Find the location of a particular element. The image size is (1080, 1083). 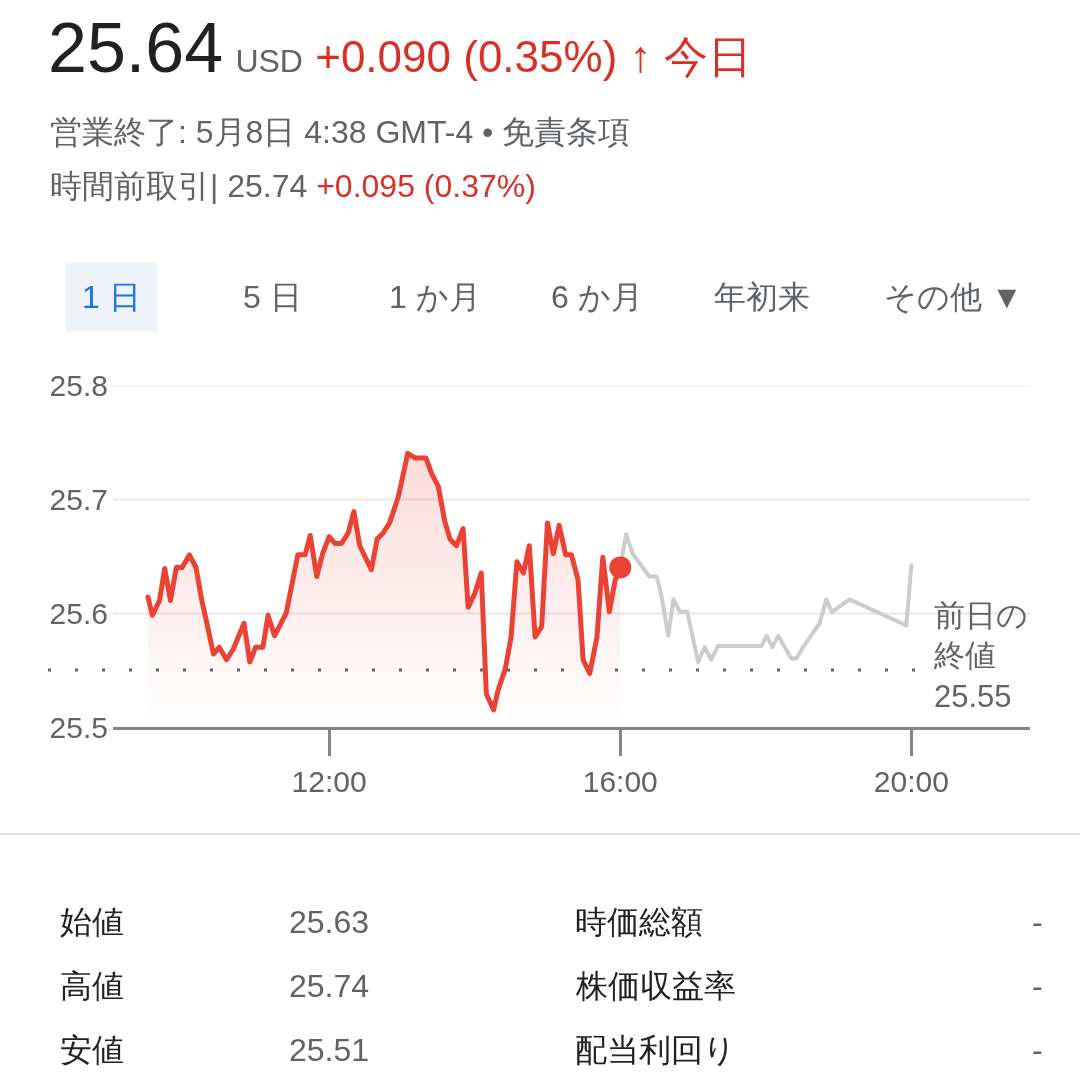

x-tick-label: 20:00 is located at coordinates (911, 781).